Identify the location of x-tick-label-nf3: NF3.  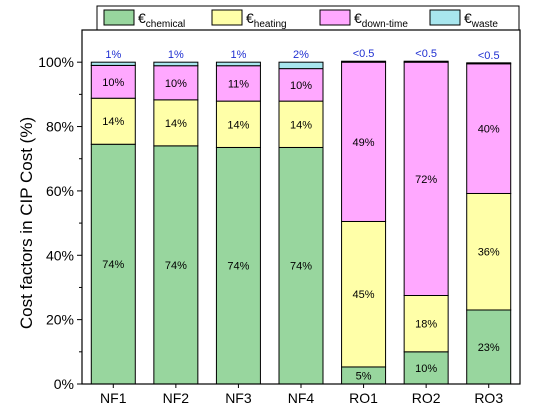
(238, 398).